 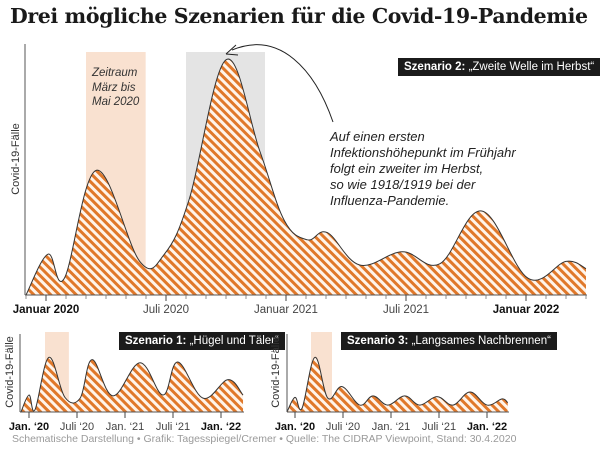 I want to click on x-tick-label: Januar 2020, so click(x=46, y=310).